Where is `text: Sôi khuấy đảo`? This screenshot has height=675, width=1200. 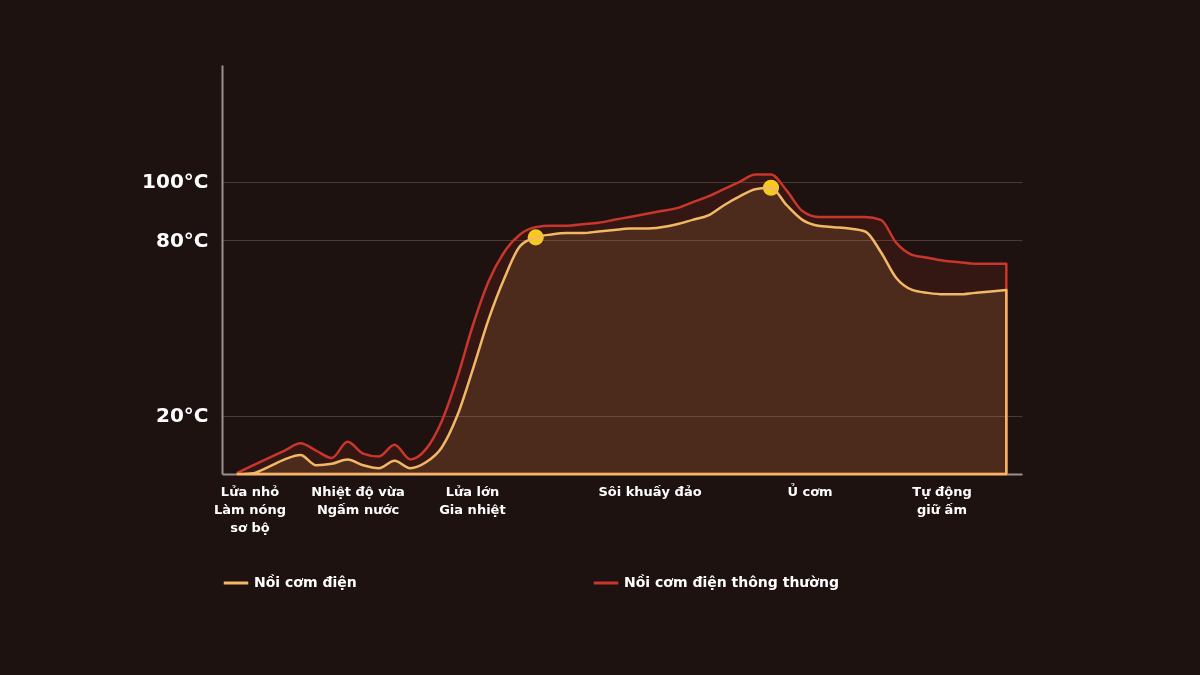
text: Sôi khuấy đảo is located at coordinates (650, 491).